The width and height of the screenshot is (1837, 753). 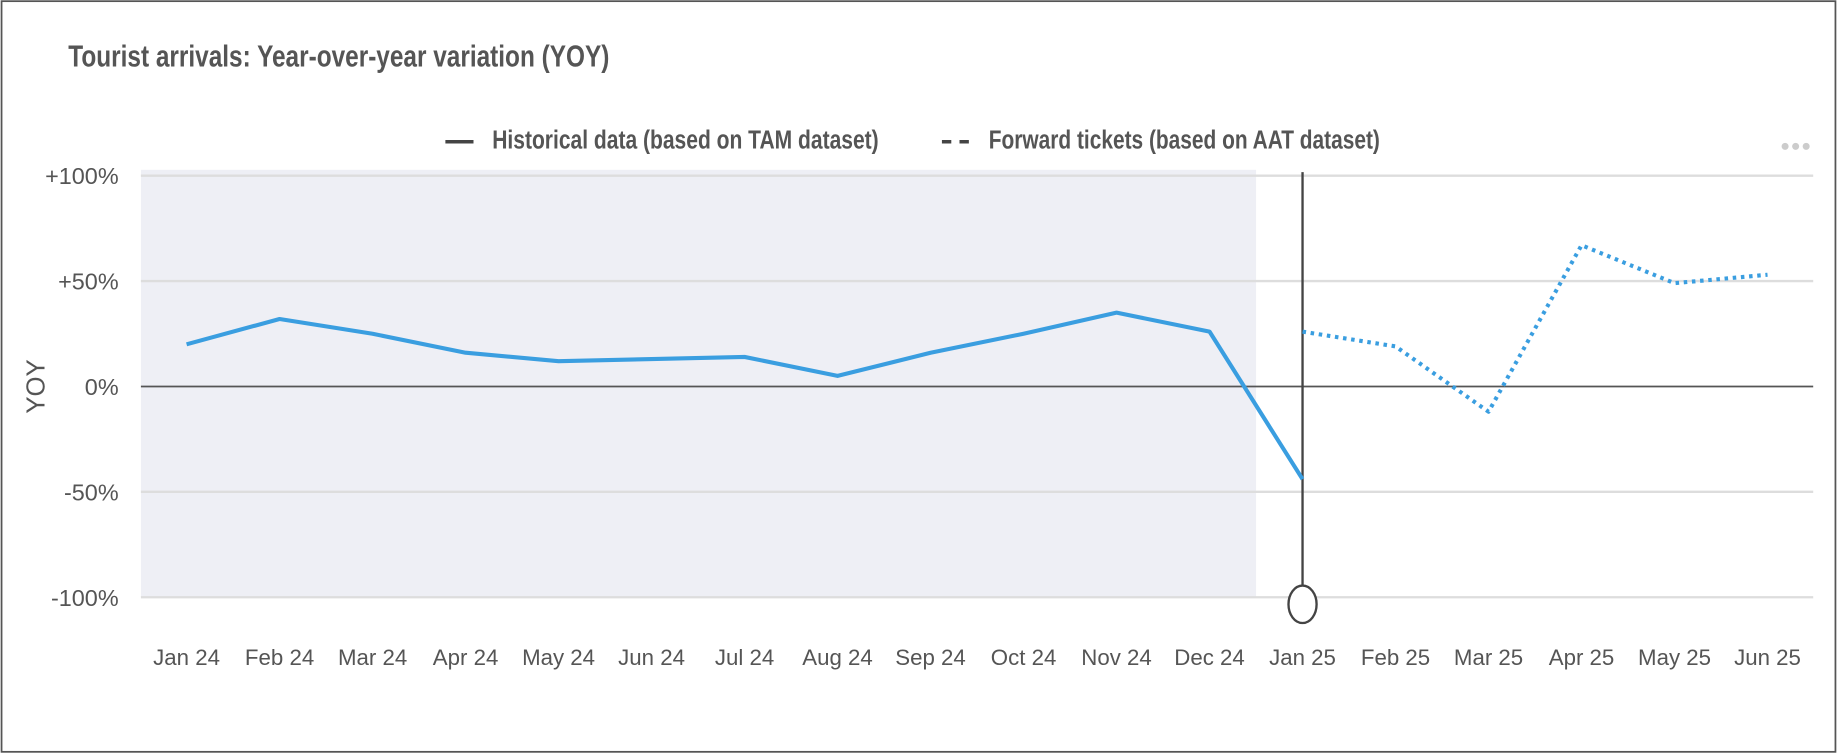 I want to click on x-tick-label: Dec 24, so click(x=1209, y=657).